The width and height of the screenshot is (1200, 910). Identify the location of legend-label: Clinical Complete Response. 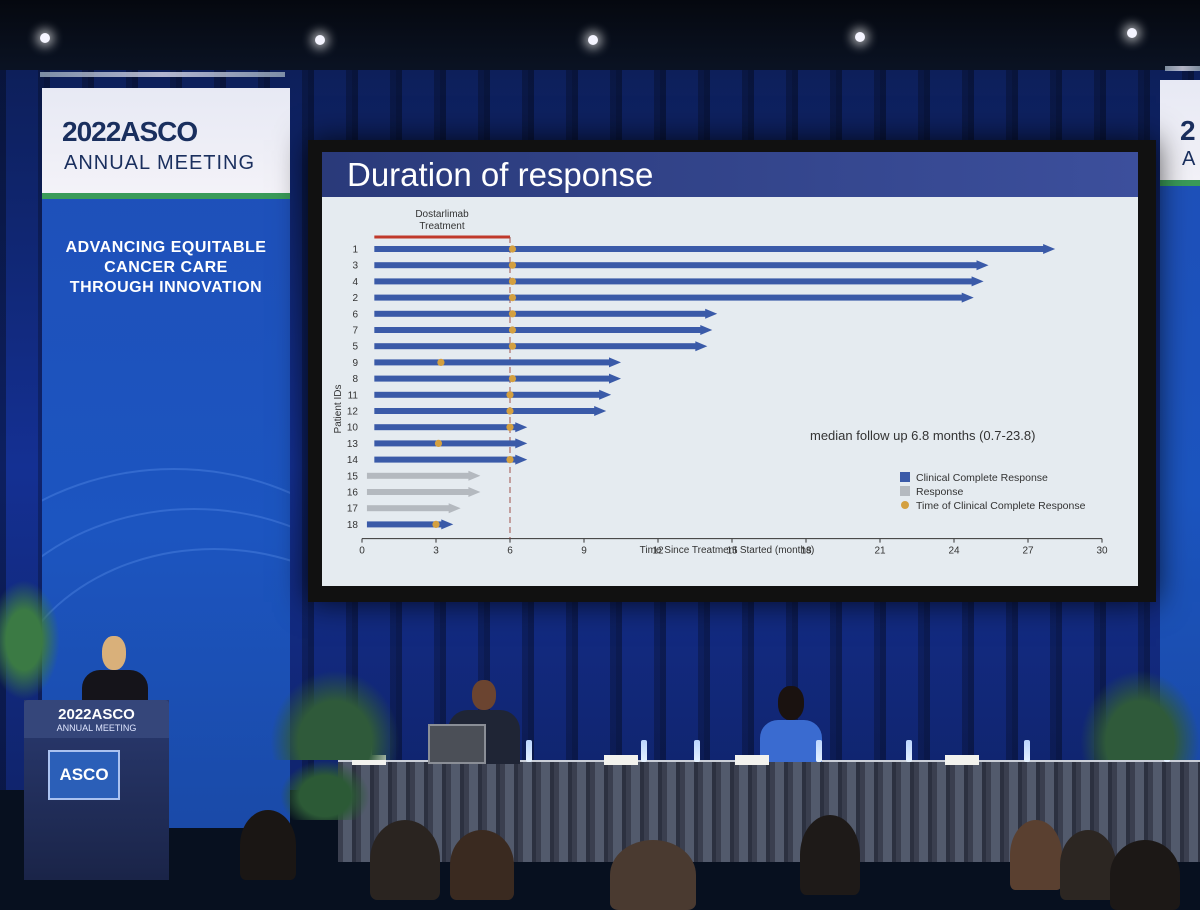
(982, 478).